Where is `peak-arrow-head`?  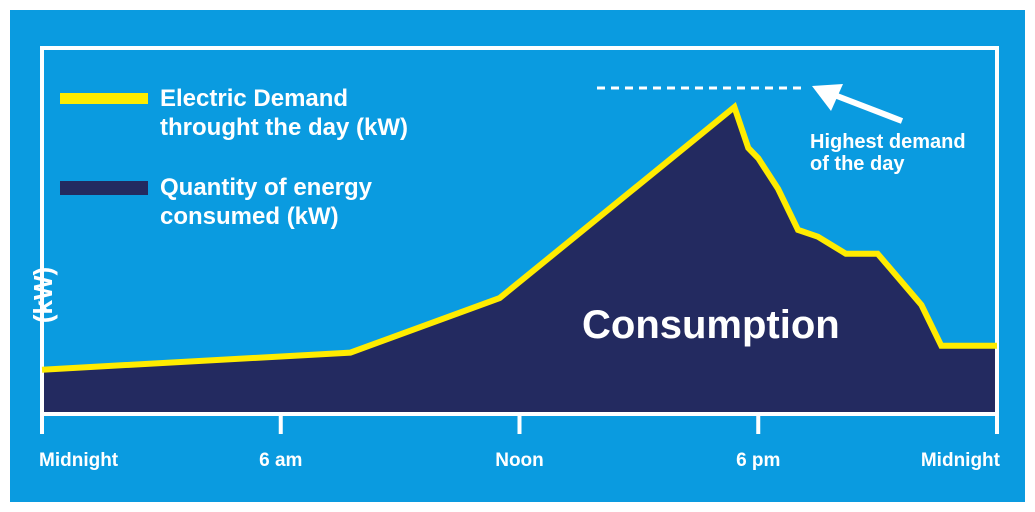
peak-arrow-head is located at coordinates (827, 97).